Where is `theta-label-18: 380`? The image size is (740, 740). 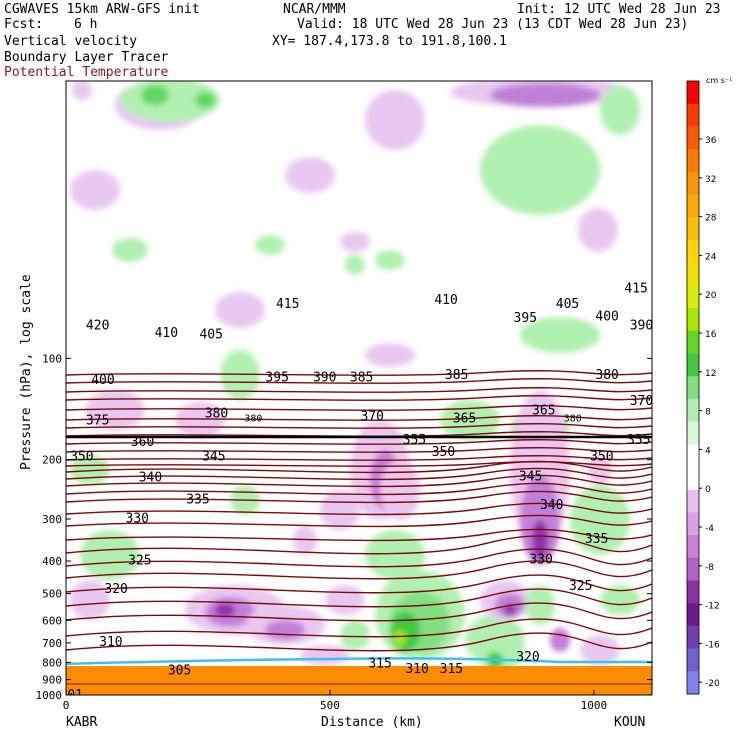
theta-label-18: 380 is located at coordinates (216, 414).